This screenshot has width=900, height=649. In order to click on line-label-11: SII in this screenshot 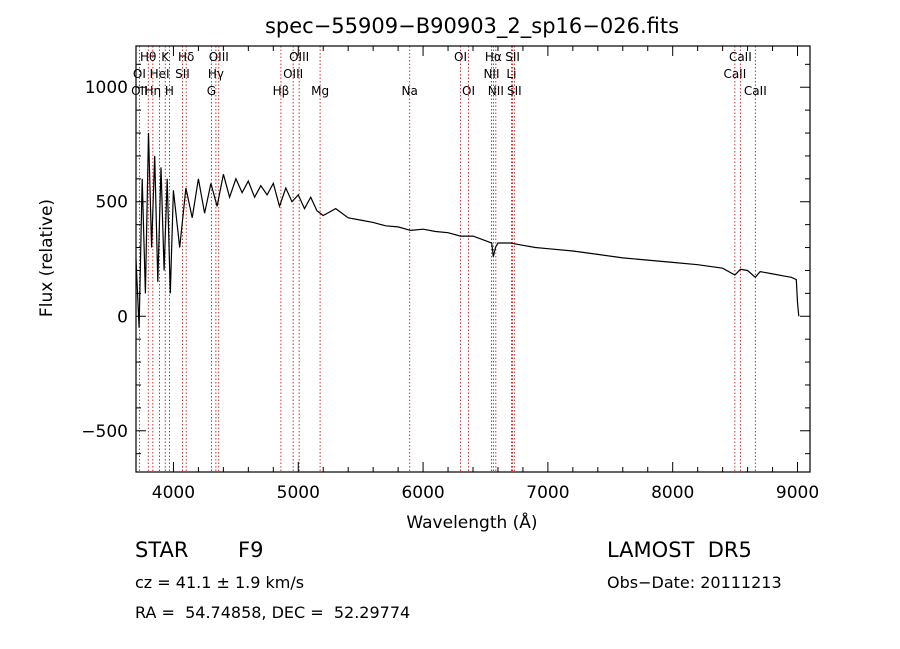, I will do `click(182, 74)`.